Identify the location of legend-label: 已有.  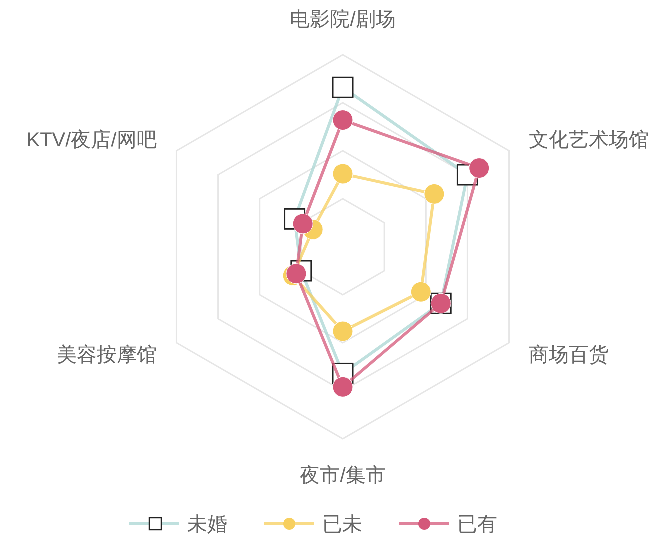
(478, 525).